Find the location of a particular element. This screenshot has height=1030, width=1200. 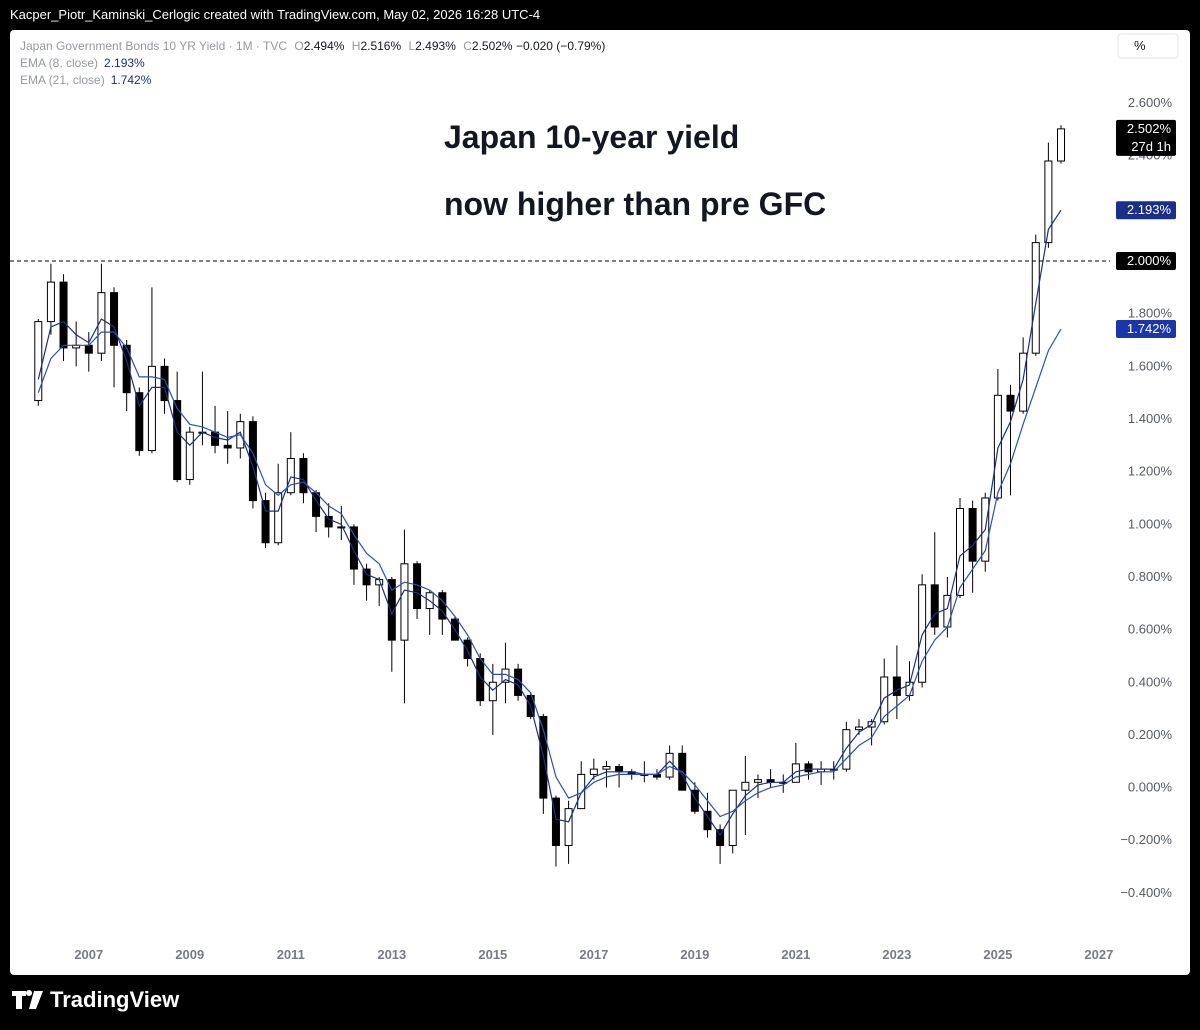

price-tag-label: 1.742% is located at coordinates (1149, 328).